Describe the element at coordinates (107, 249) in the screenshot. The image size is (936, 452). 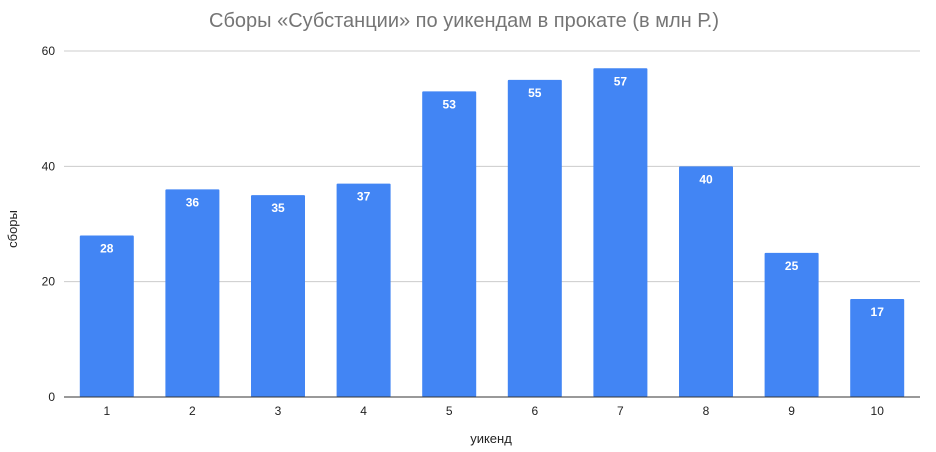
I see `data-label: 28` at that location.